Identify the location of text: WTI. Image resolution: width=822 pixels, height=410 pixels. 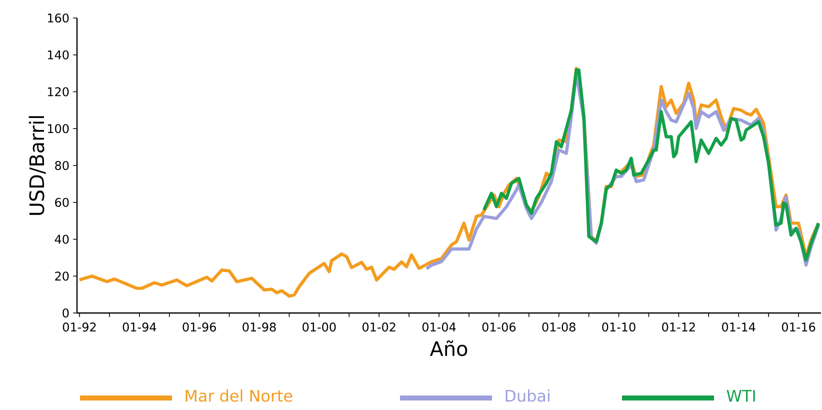
(740, 396).